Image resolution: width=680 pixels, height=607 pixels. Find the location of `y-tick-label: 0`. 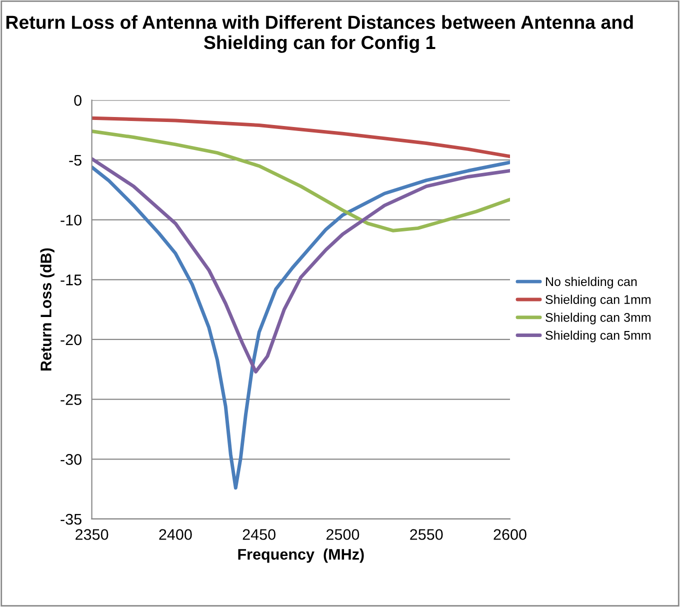

y-tick-label: 0 is located at coordinates (78, 100).